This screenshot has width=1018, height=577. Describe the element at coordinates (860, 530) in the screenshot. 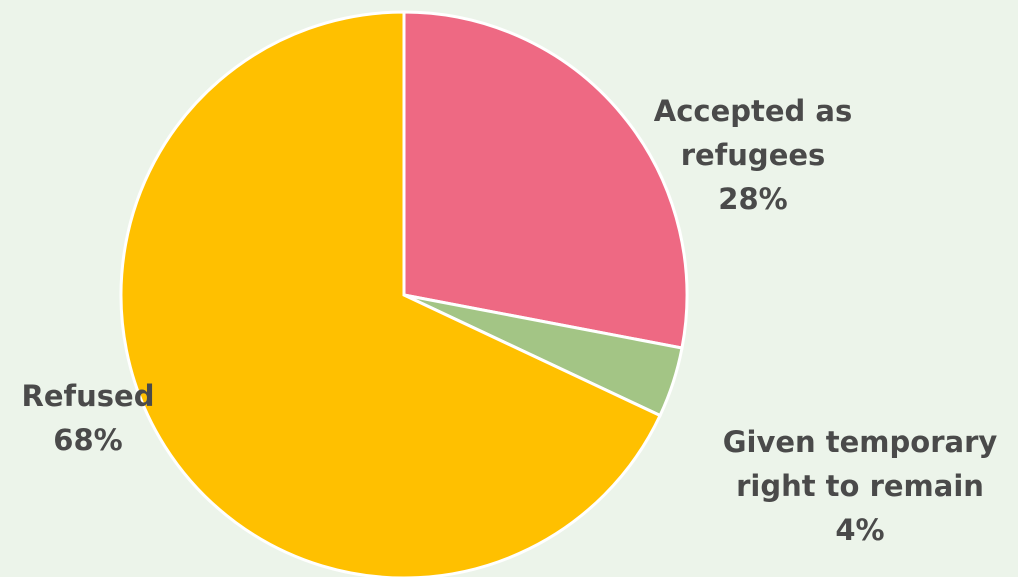

I see `value-label: 4%` at that location.